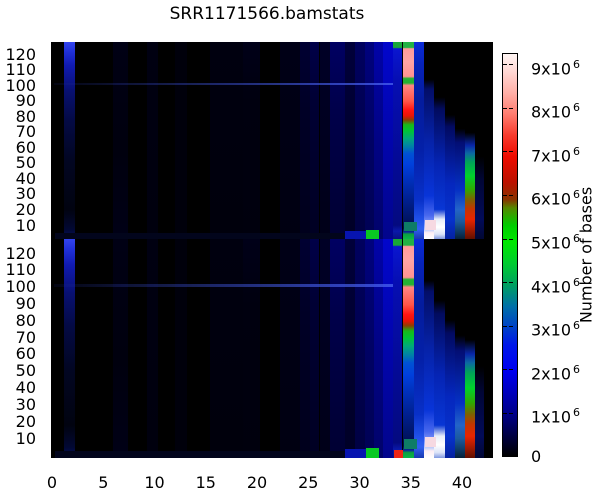 This screenshot has height=500, width=600. What do you see at coordinates (359, 482) in the screenshot?
I see `x-tick-label: 30` at bounding box center [359, 482].